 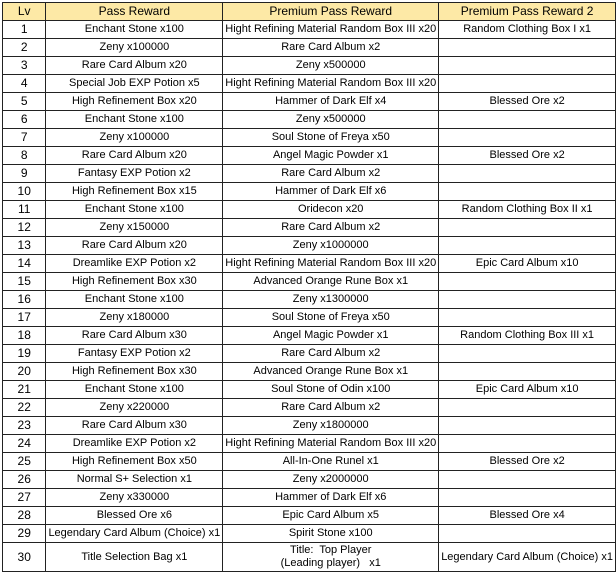 I want to click on table-row: 26 Normal S+ Selection x1 Zeny x2000000, so click(x=308, y=479).